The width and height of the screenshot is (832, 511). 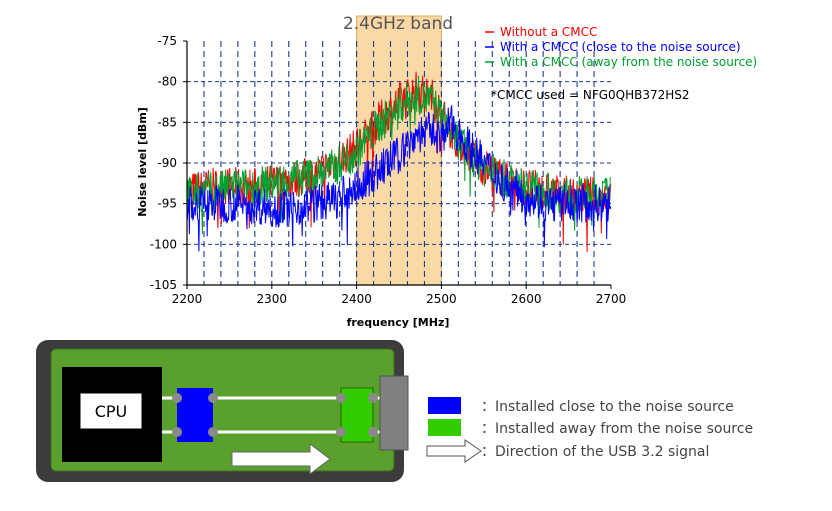 What do you see at coordinates (454, 451) in the screenshot?
I see `legend-arrow-icon` at bounding box center [454, 451].